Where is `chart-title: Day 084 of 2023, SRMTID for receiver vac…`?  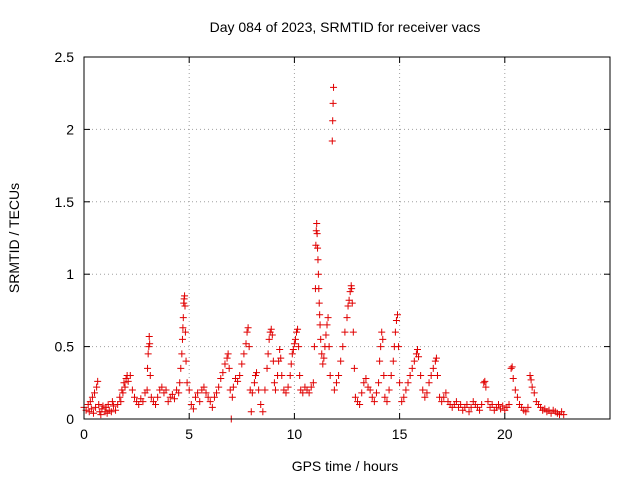
chart-title: Day 084 of 2023, SRMTID for receiver vac… is located at coordinates (345, 27).